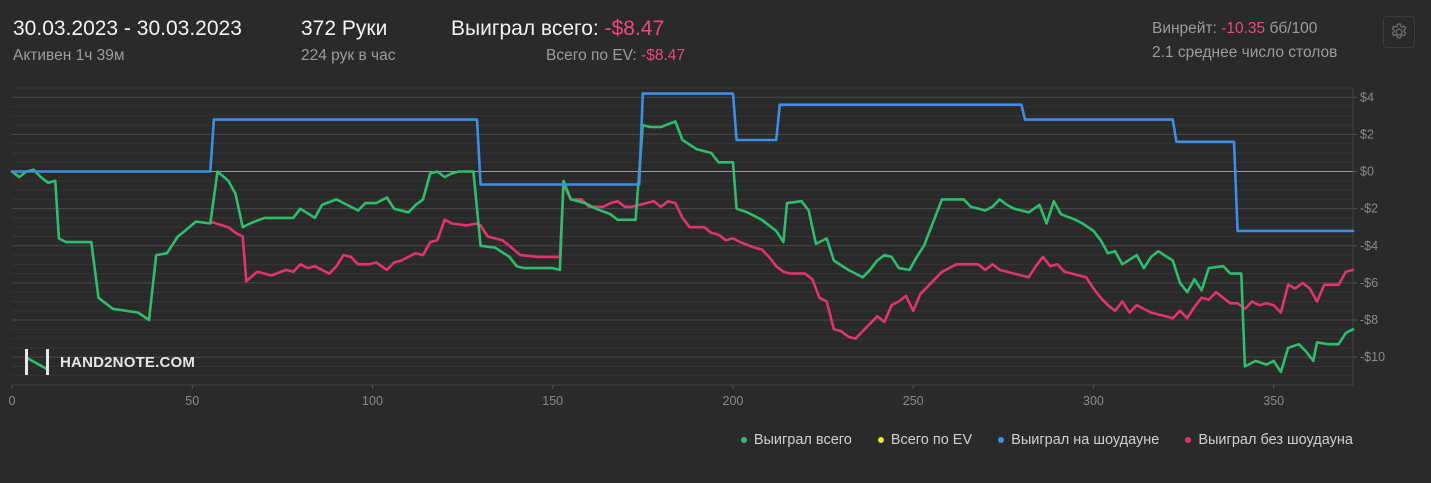  I want to click on ev-total: Всего по EV: -$8.47, so click(615, 56).